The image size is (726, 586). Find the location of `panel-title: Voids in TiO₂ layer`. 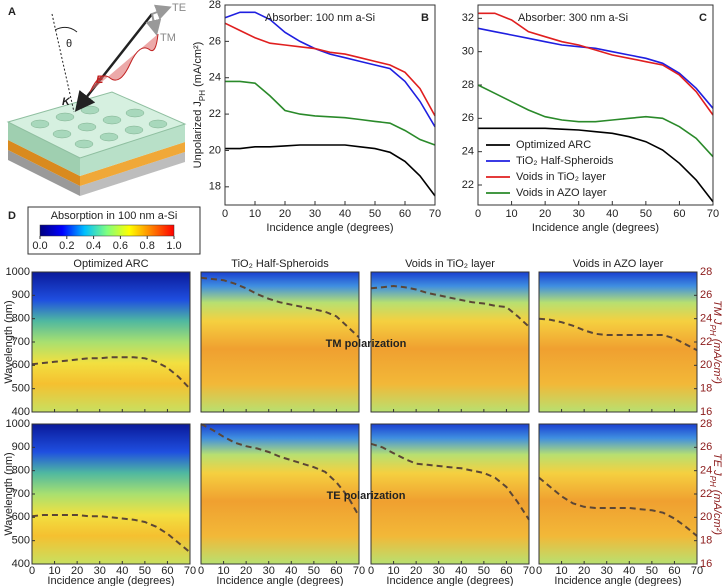

panel-title: Voids in TiO₂ layer is located at coordinates (450, 264).